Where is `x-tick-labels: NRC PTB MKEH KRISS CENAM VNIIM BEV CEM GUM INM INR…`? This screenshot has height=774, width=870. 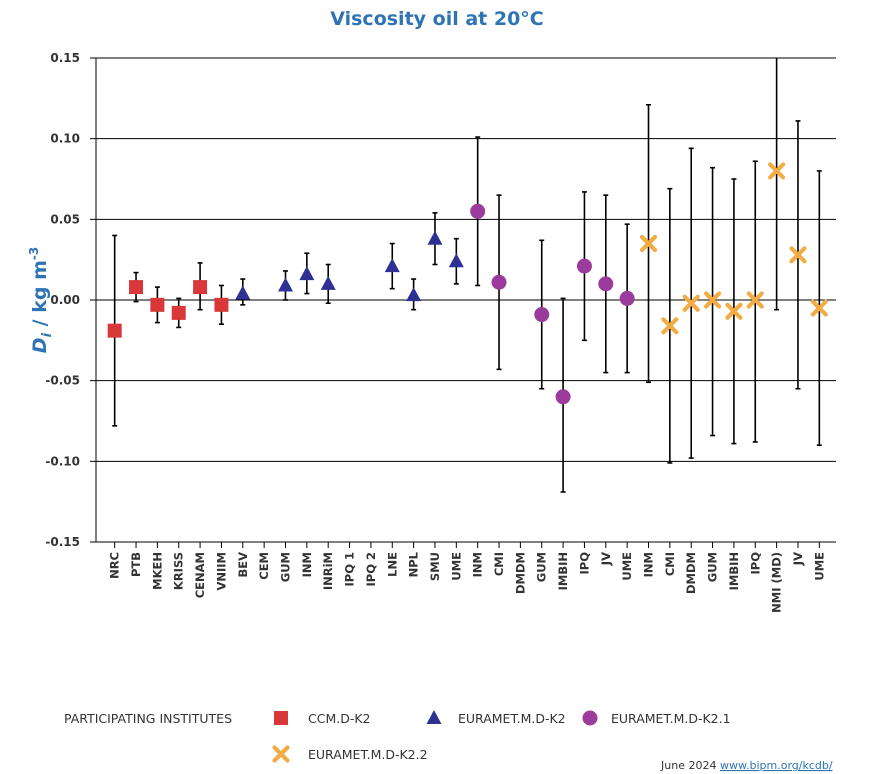
x-tick-labels: NRC PTB MKEH KRISS CENAM VNIIM BEV CEM GUM INM INR… is located at coordinates (467, 582).